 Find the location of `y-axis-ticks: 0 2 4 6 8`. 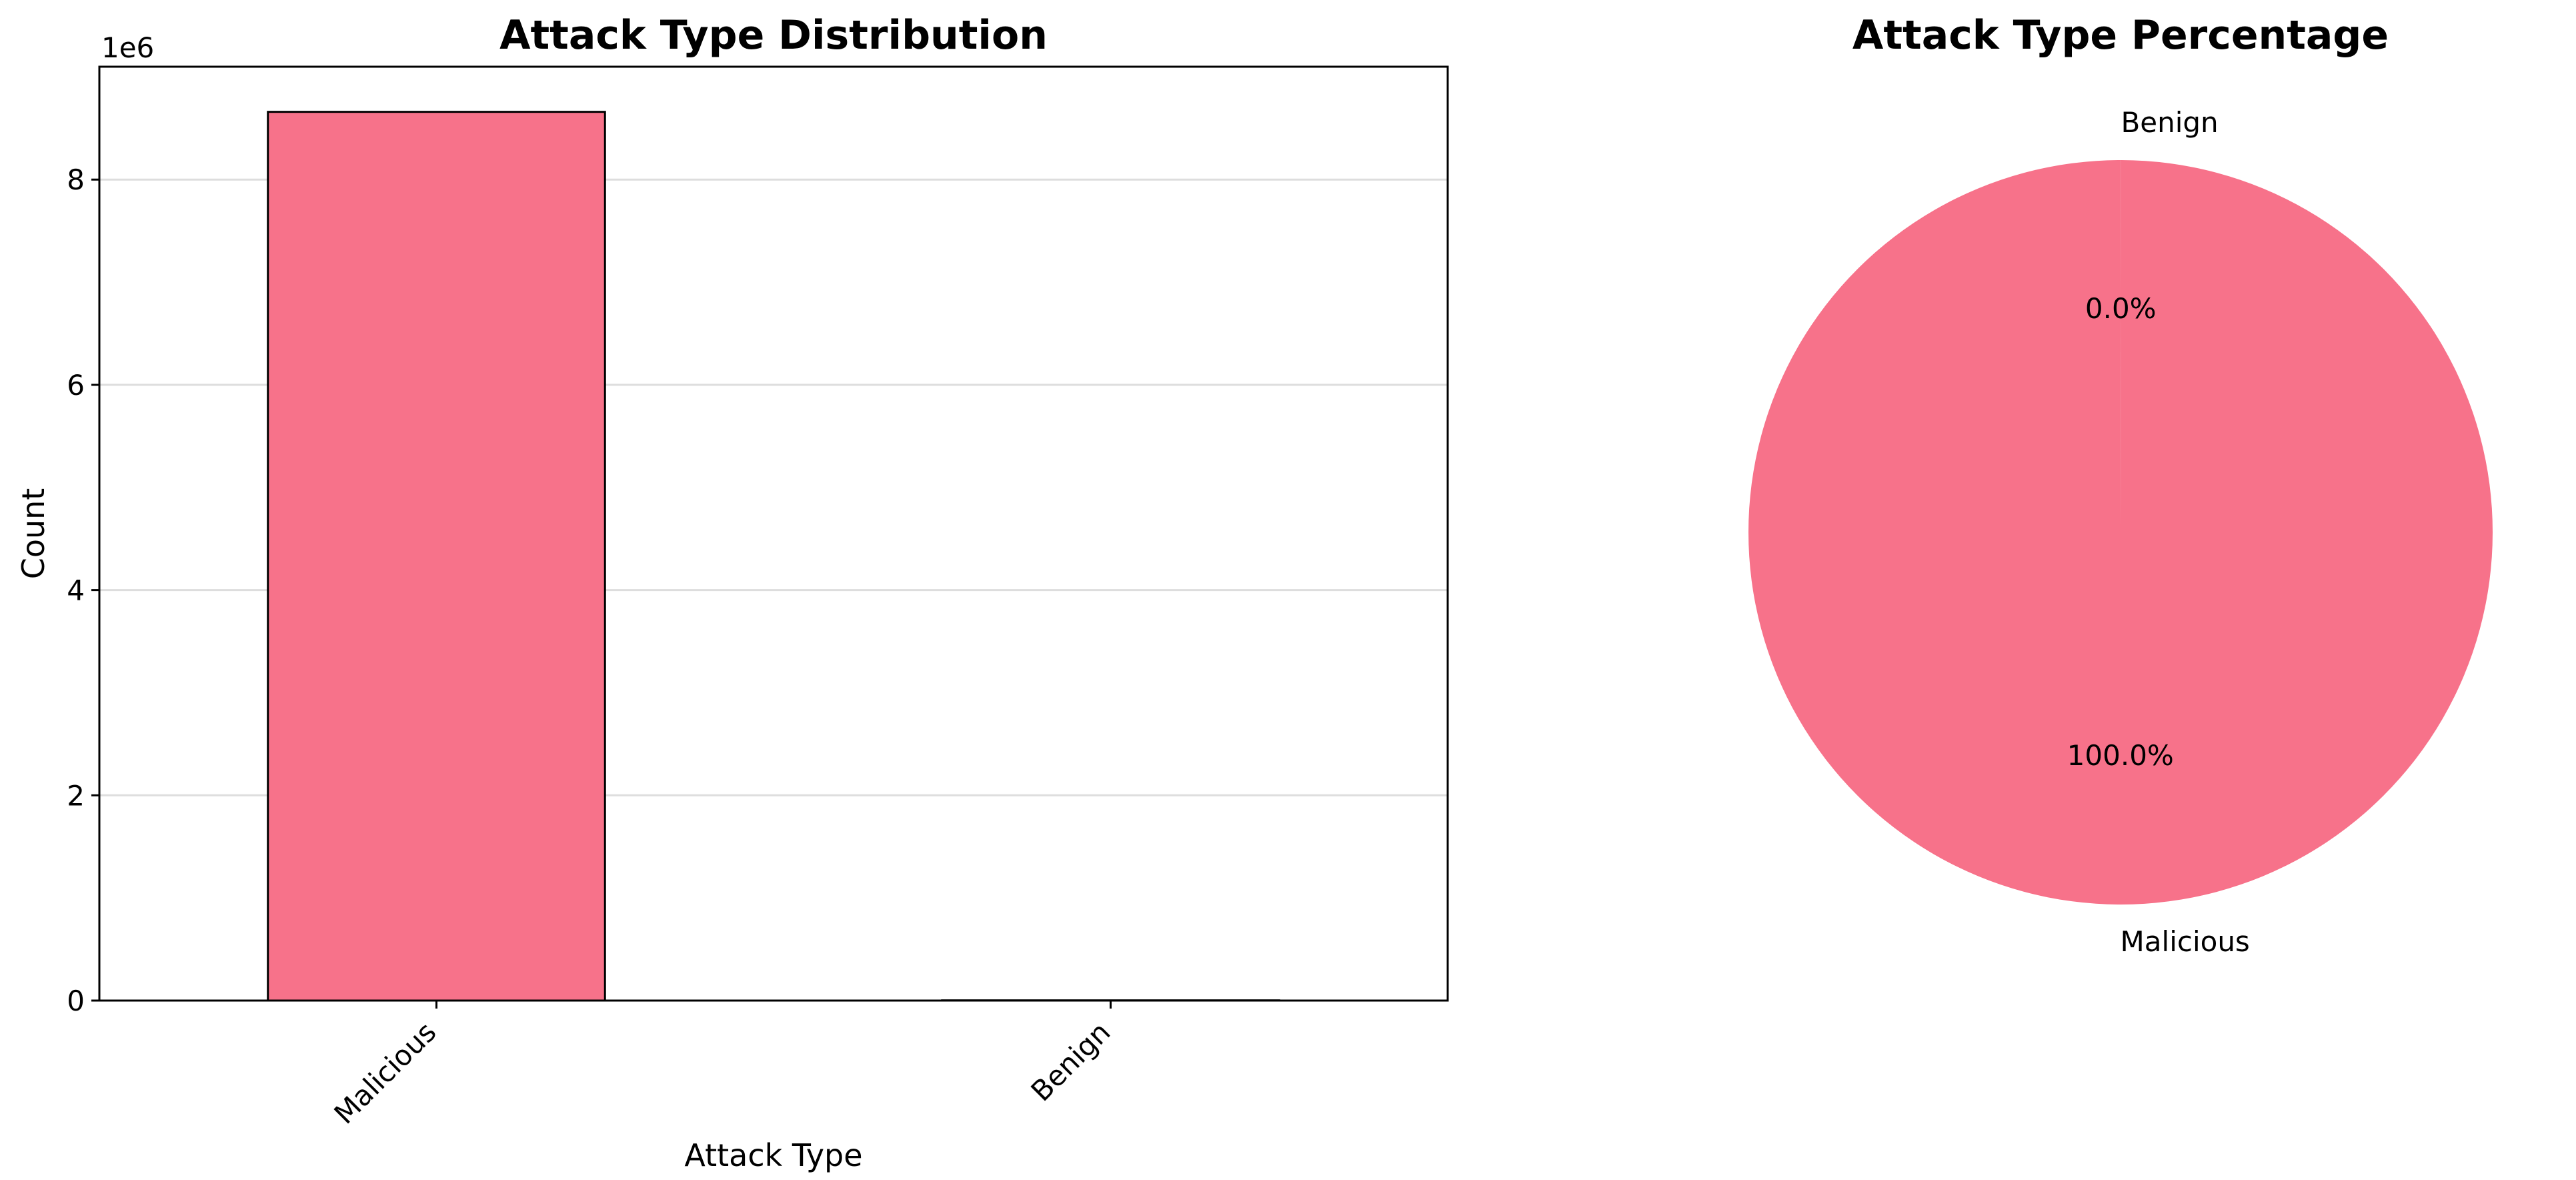

y-axis-ticks: 0 2 4 6 8 is located at coordinates (83, 590).